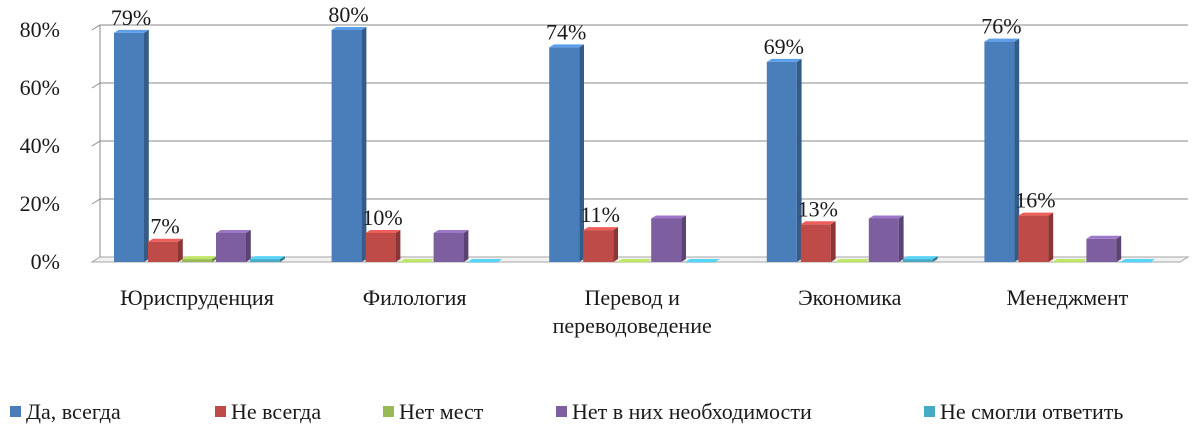 This screenshot has width=1195, height=432. I want to click on y-axis: 0% 20% 40% 60% 80%, so click(40, 145).